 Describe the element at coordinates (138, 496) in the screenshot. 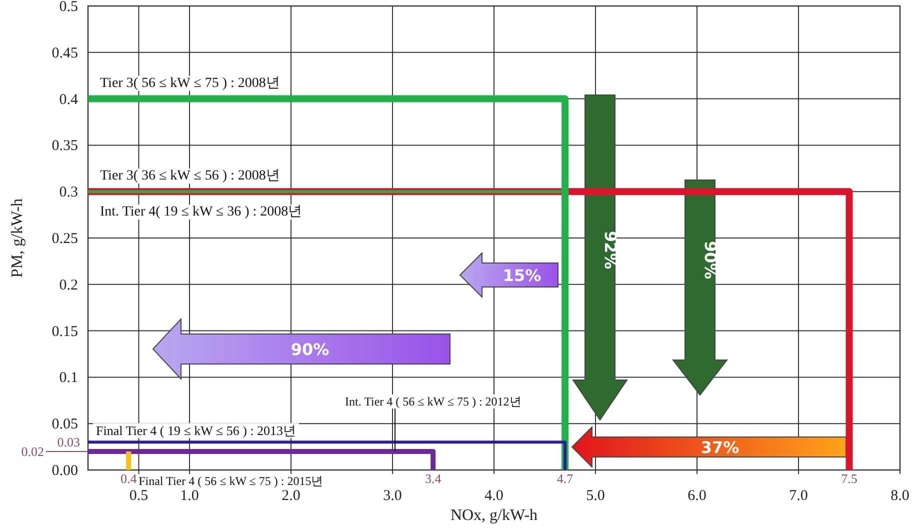

I see `x-tick-label: 0.5` at that location.